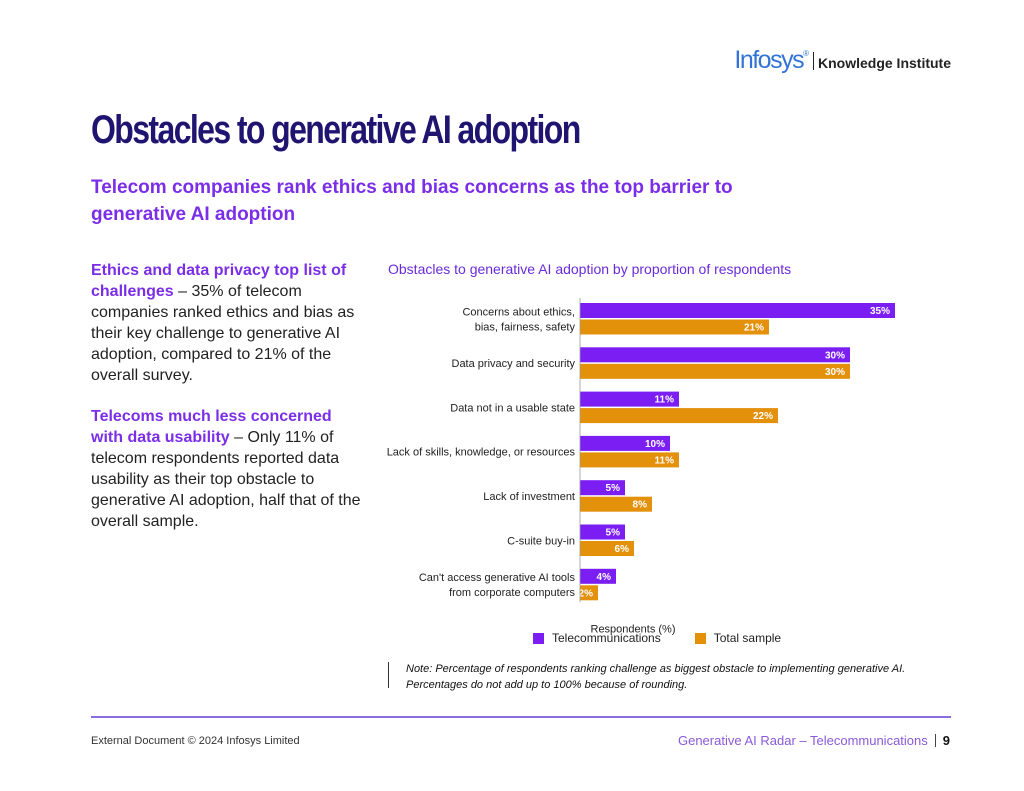 Image resolution: width=1024 pixels, height=791 pixels. I want to click on note-divider, so click(388, 675).